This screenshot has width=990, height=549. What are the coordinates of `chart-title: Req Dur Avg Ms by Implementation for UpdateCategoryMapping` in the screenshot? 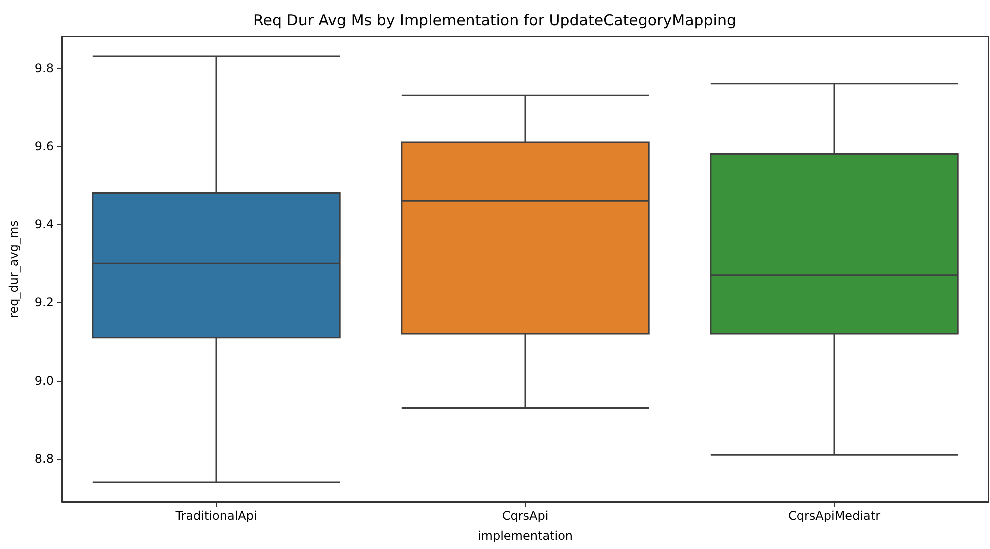 It's located at (495, 21).